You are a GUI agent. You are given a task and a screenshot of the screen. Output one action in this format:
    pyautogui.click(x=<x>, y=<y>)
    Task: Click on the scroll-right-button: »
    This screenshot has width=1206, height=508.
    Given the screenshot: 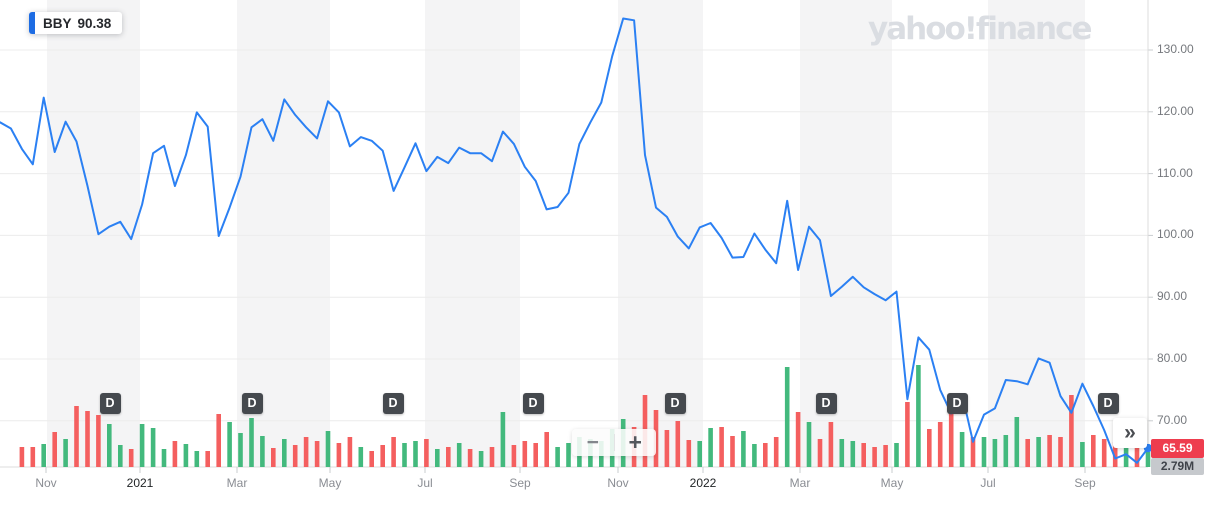 What is the action you would take?
    pyautogui.click(x=1130, y=433)
    